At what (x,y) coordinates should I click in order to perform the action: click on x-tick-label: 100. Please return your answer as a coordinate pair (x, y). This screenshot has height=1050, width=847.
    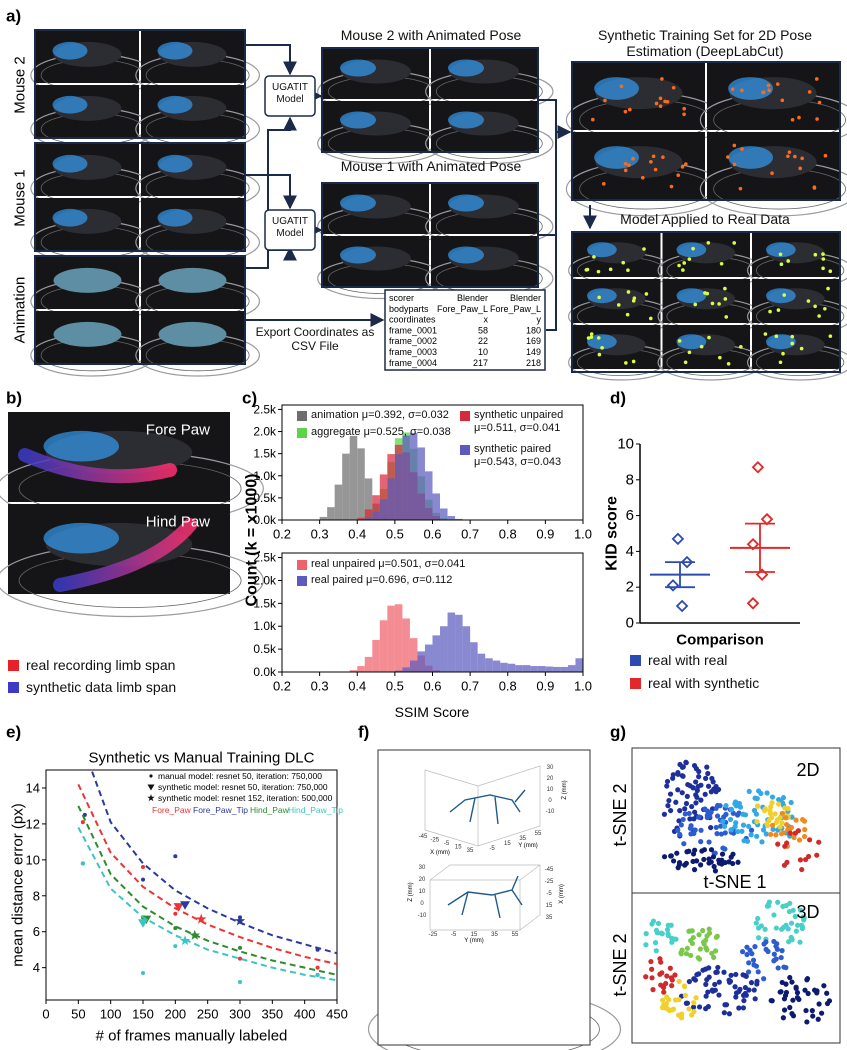
    Looking at the image, I should click on (111, 1014).